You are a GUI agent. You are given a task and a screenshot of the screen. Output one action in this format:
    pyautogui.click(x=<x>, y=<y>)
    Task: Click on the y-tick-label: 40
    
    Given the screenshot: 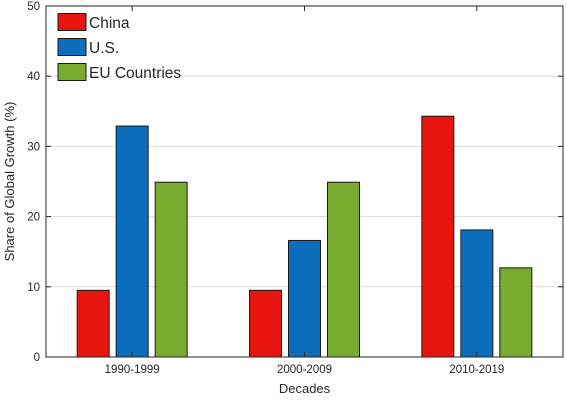 What is the action you would take?
    pyautogui.click(x=33, y=77)
    